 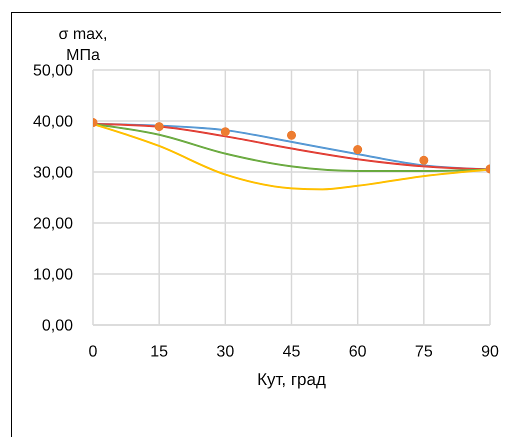 I want to click on x-tick-label: 30, so click(x=225, y=351).